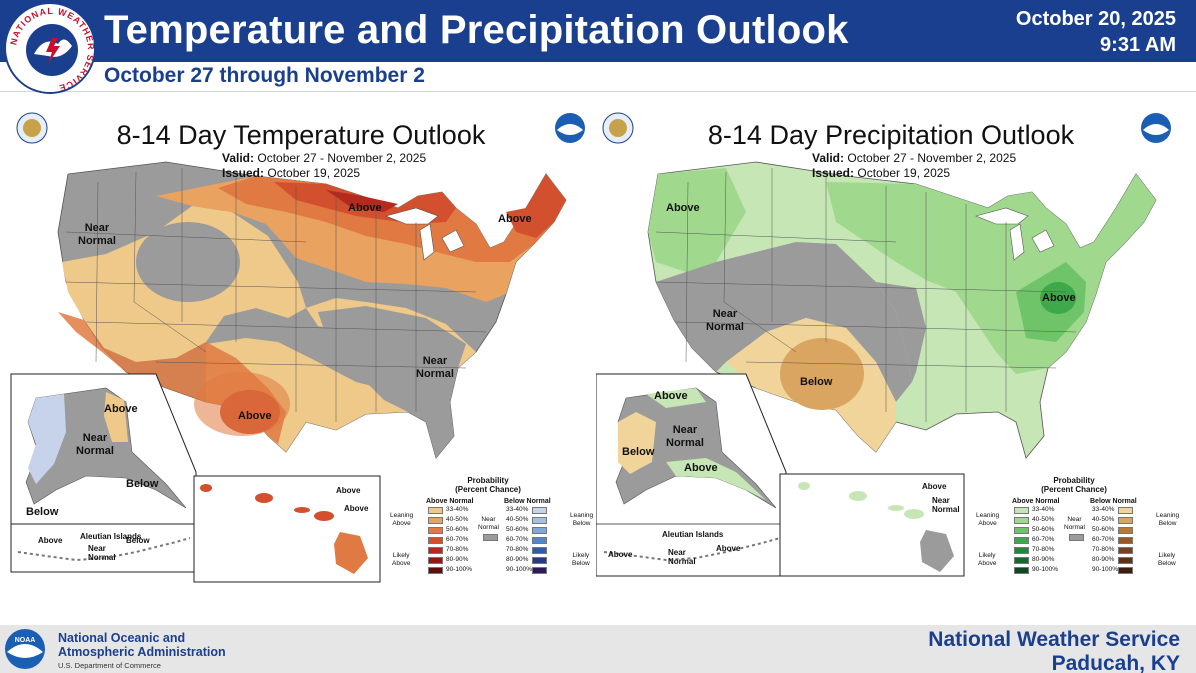 This screenshot has height=673, width=1196. What do you see at coordinates (264, 75) in the screenshot?
I see `outlook-period: October 27 through November 2` at bounding box center [264, 75].